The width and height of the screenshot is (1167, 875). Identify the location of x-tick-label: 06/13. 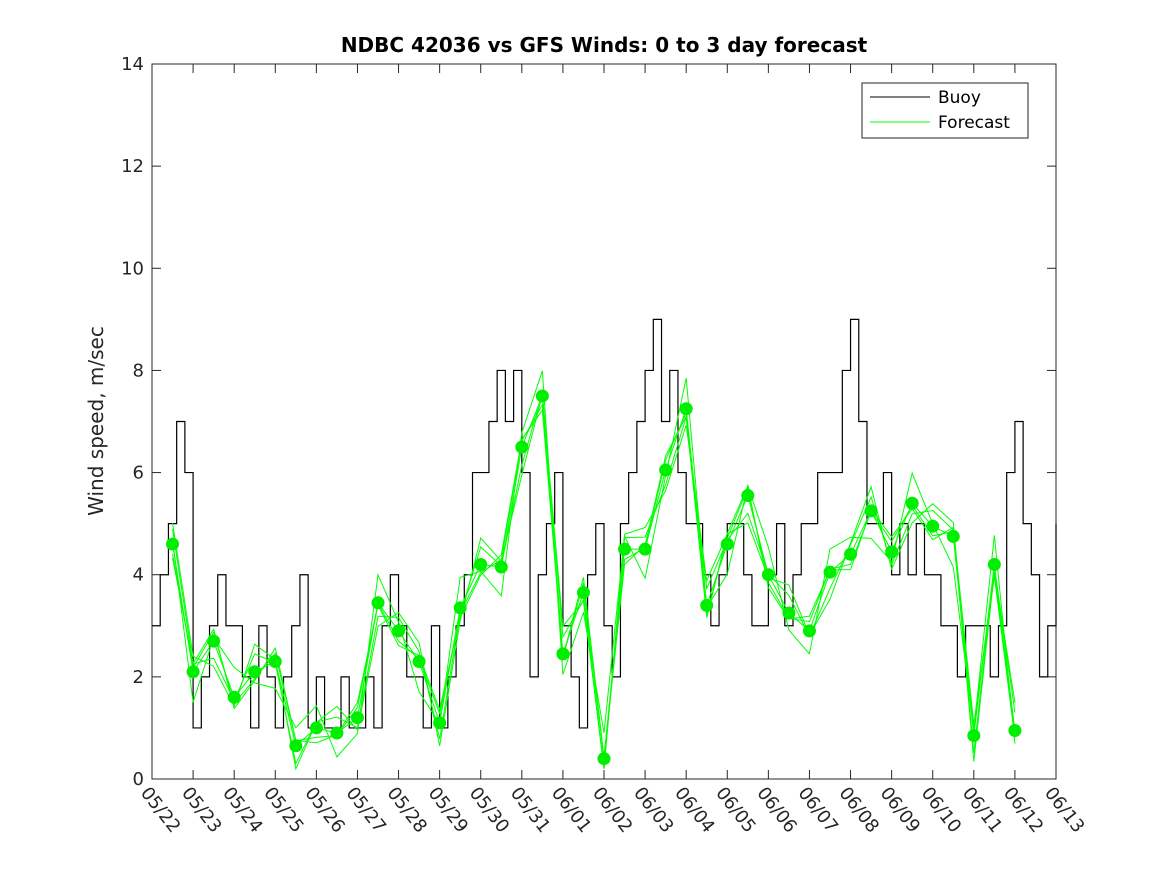
(1064, 810).